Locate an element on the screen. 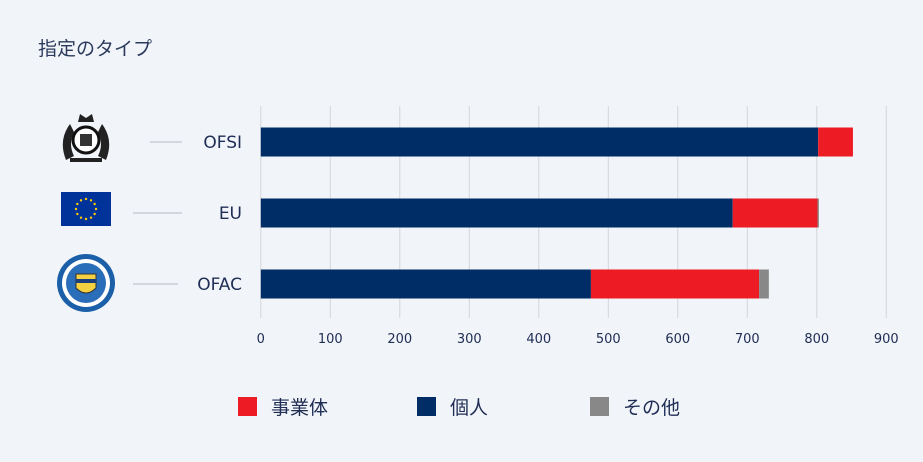 The image size is (923, 462). x-tick-label: 500 is located at coordinates (608, 339).